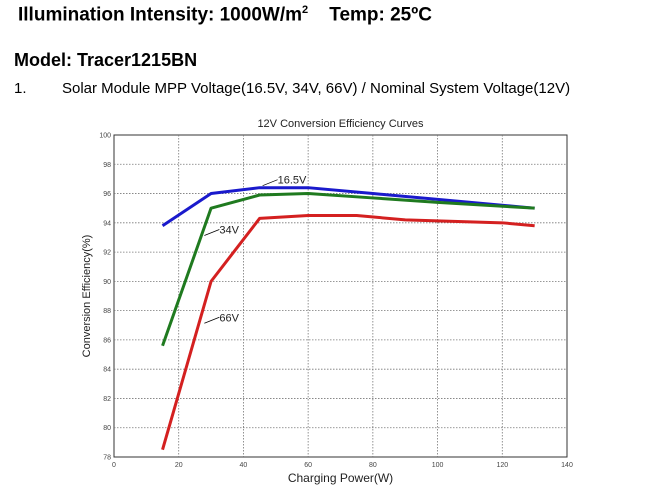 This screenshot has width=668, height=500. What do you see at coordinates (20, 88) in the screenshot?
I see `item-number: 1.` at bounding box center [20, 88].